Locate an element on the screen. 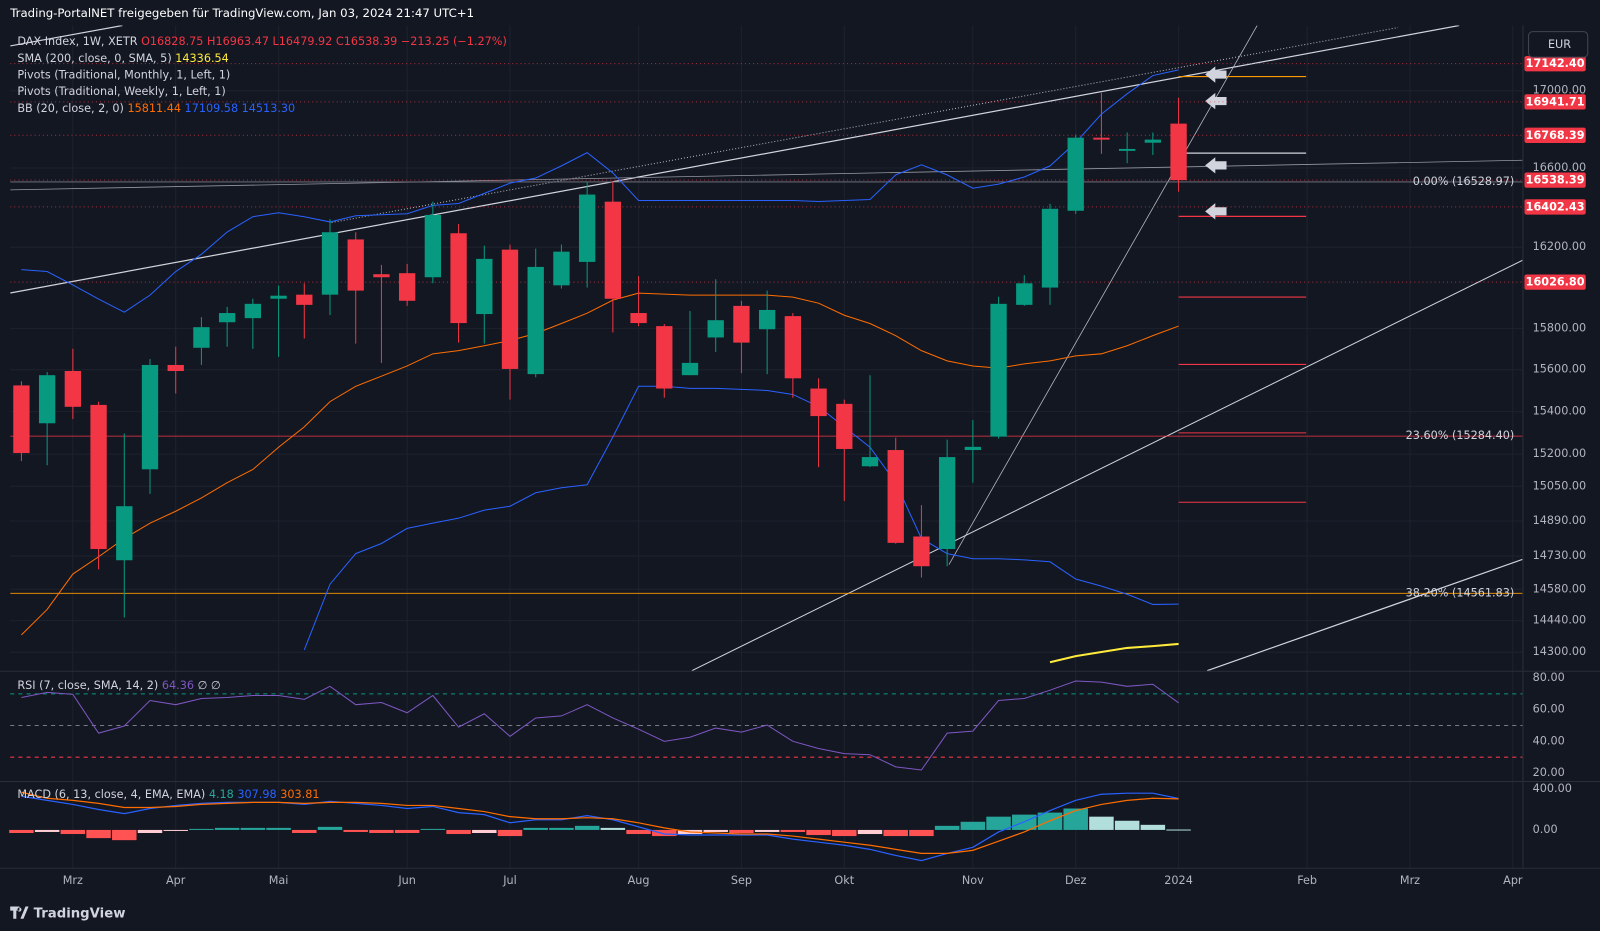  currency-button: EUR is located at coordinates (1558, 44).